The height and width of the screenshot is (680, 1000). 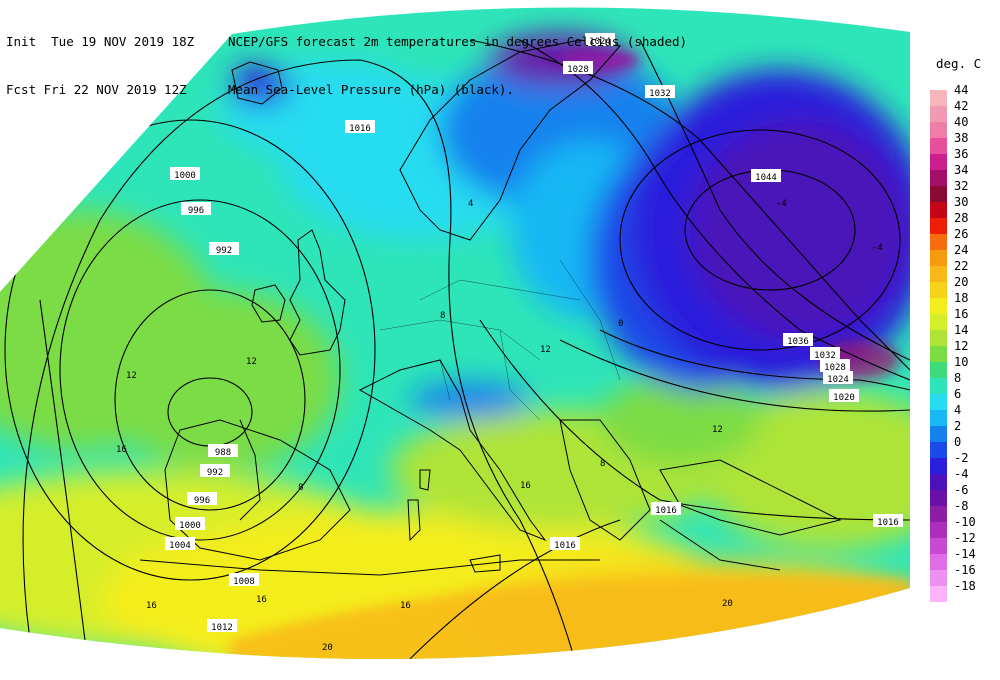 What do you see at coordinates (961, 250) in the screenshot?
I see `legend-label: 24` at bounding box center [961, 250].